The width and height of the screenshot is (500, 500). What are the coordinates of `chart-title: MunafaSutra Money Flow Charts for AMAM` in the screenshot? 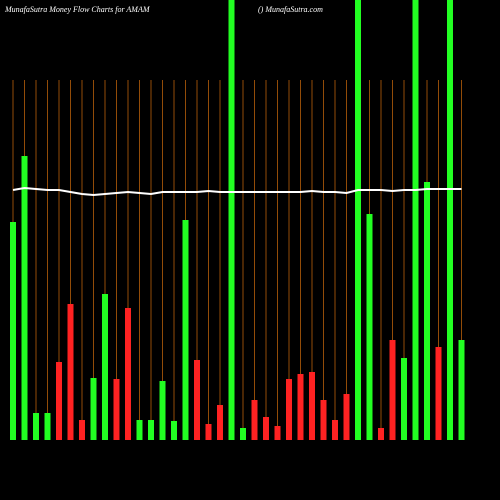 It's located at (77, 9).